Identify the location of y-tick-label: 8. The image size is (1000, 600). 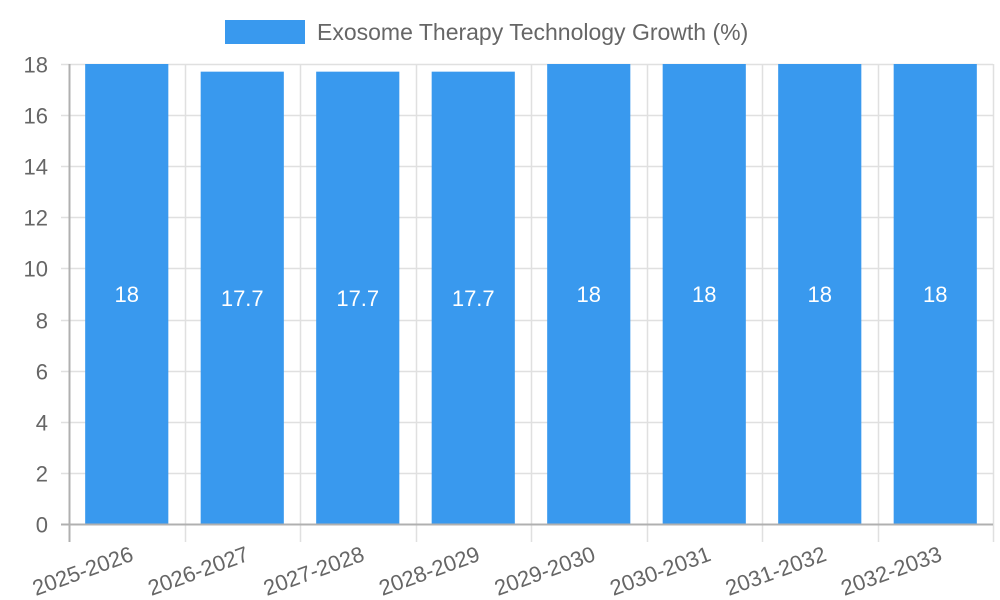
(42, 321).